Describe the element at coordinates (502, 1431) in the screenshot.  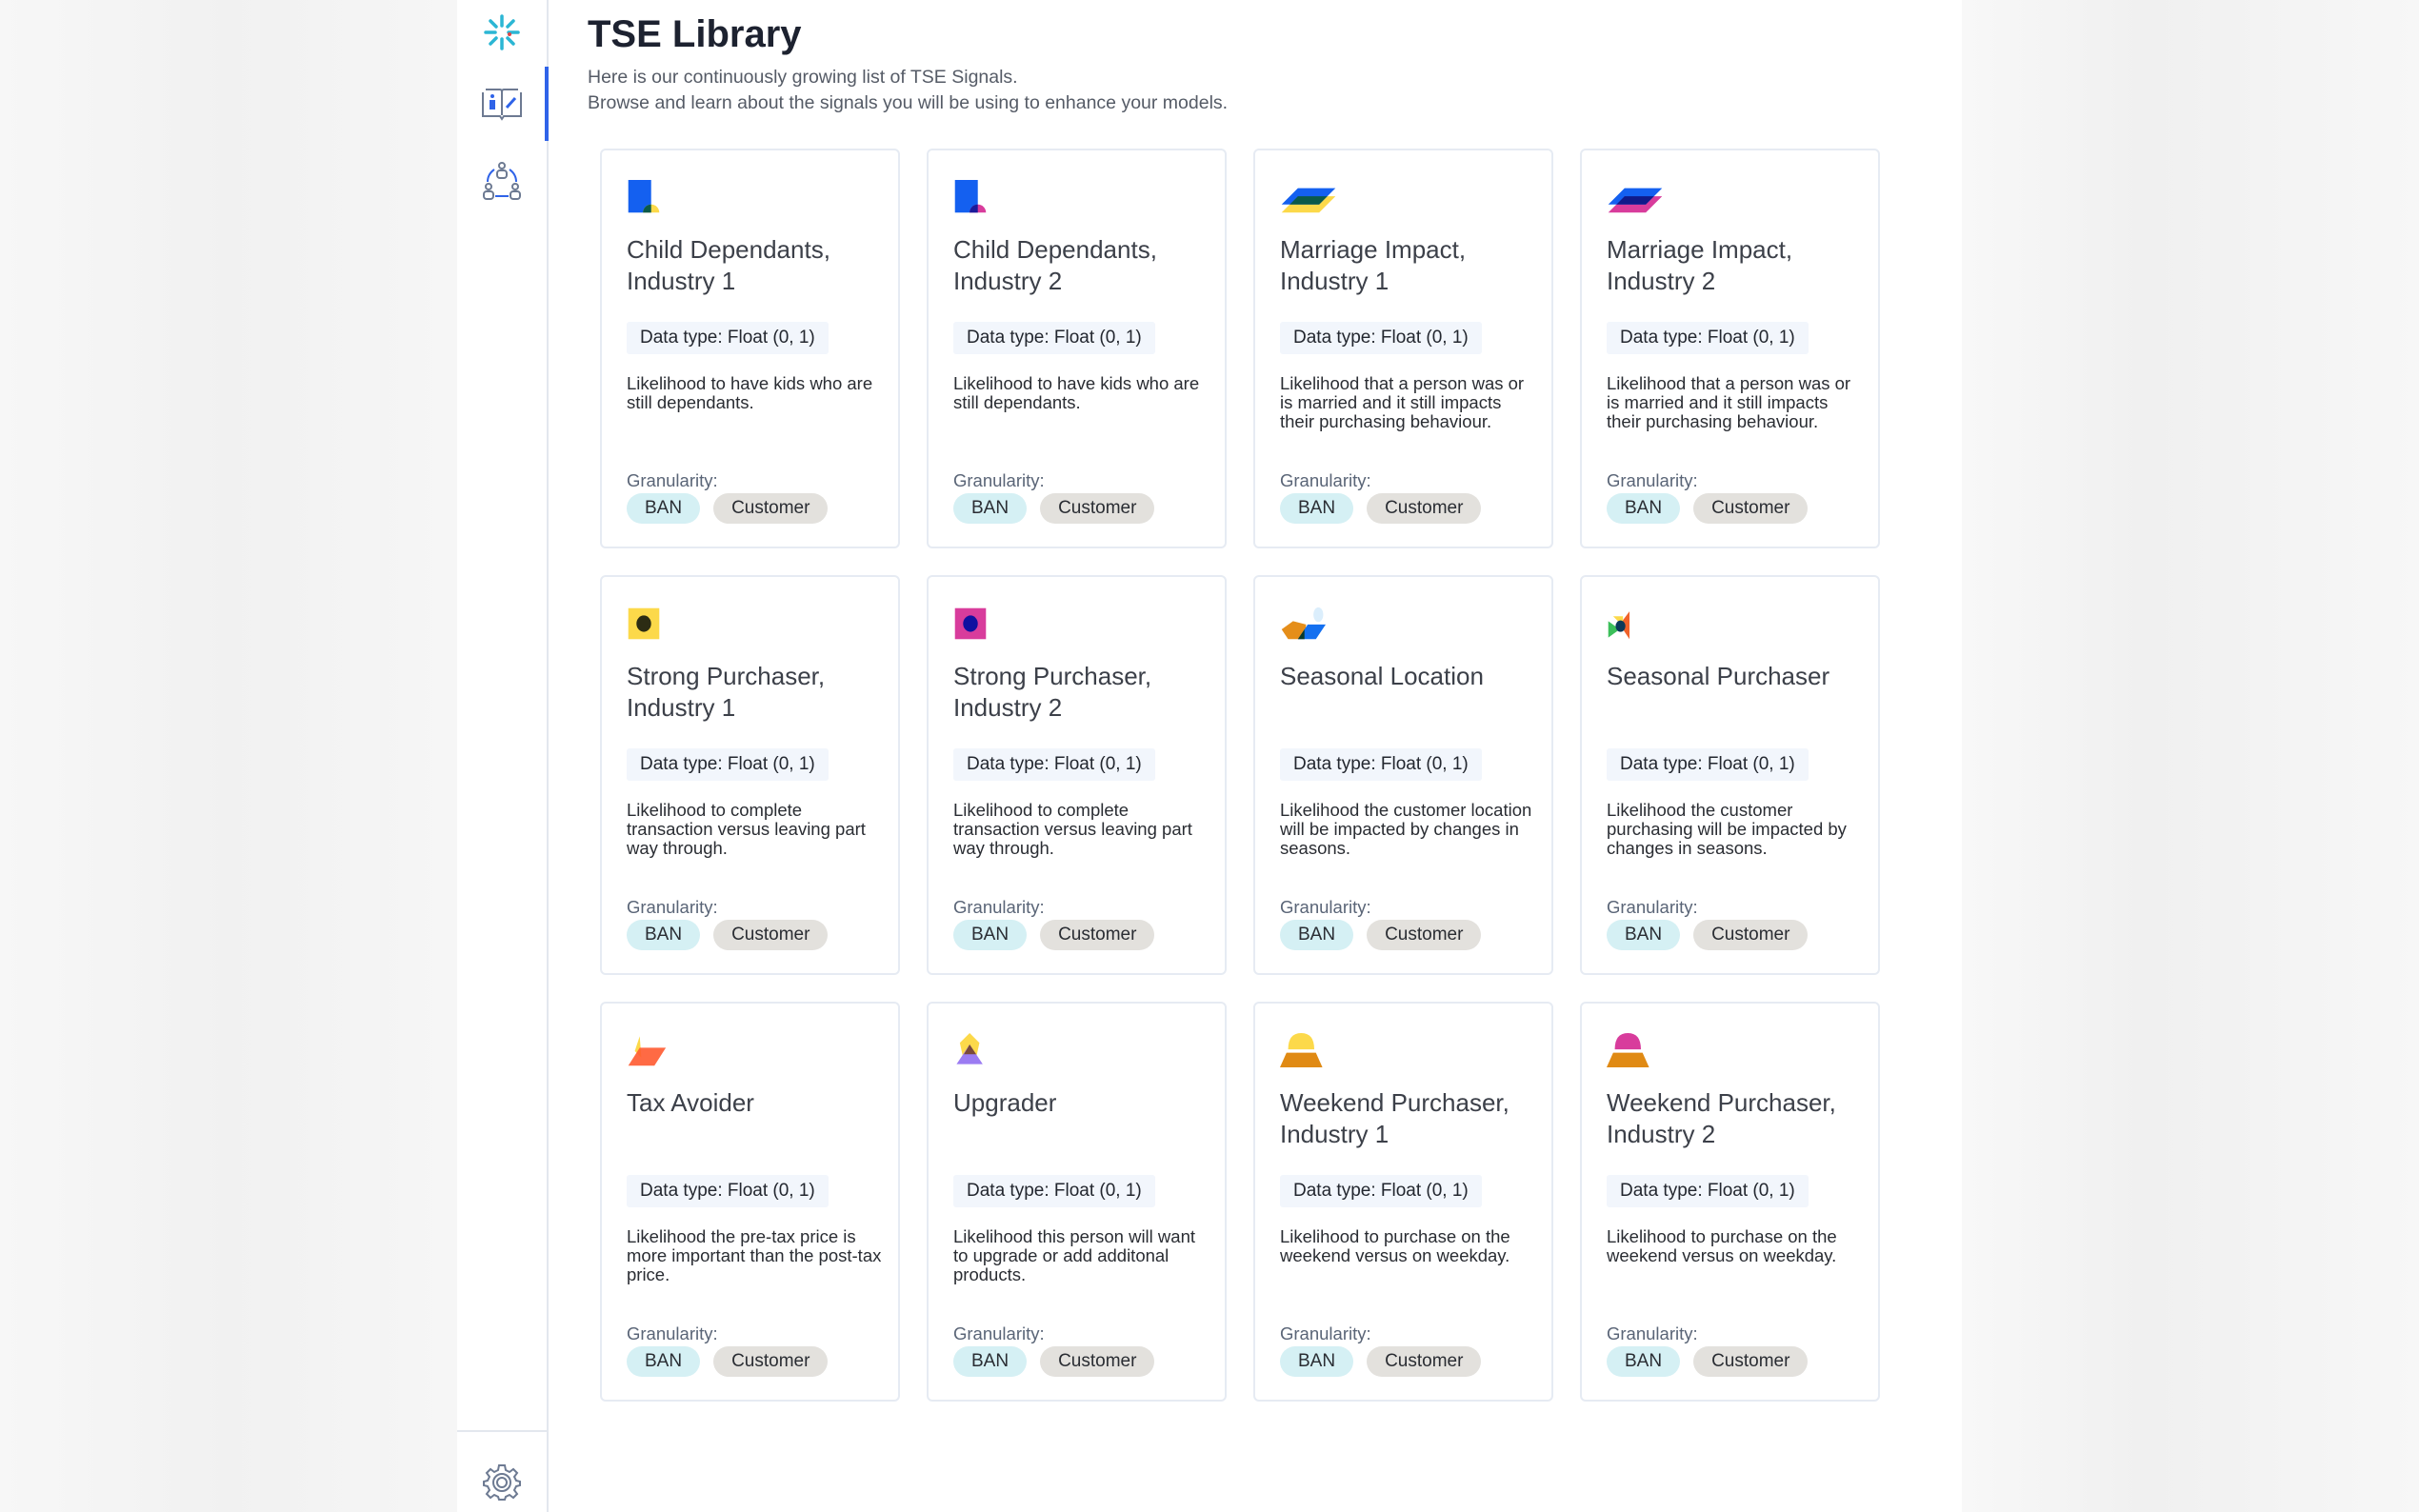
I see `sidebar-divider` at that location.